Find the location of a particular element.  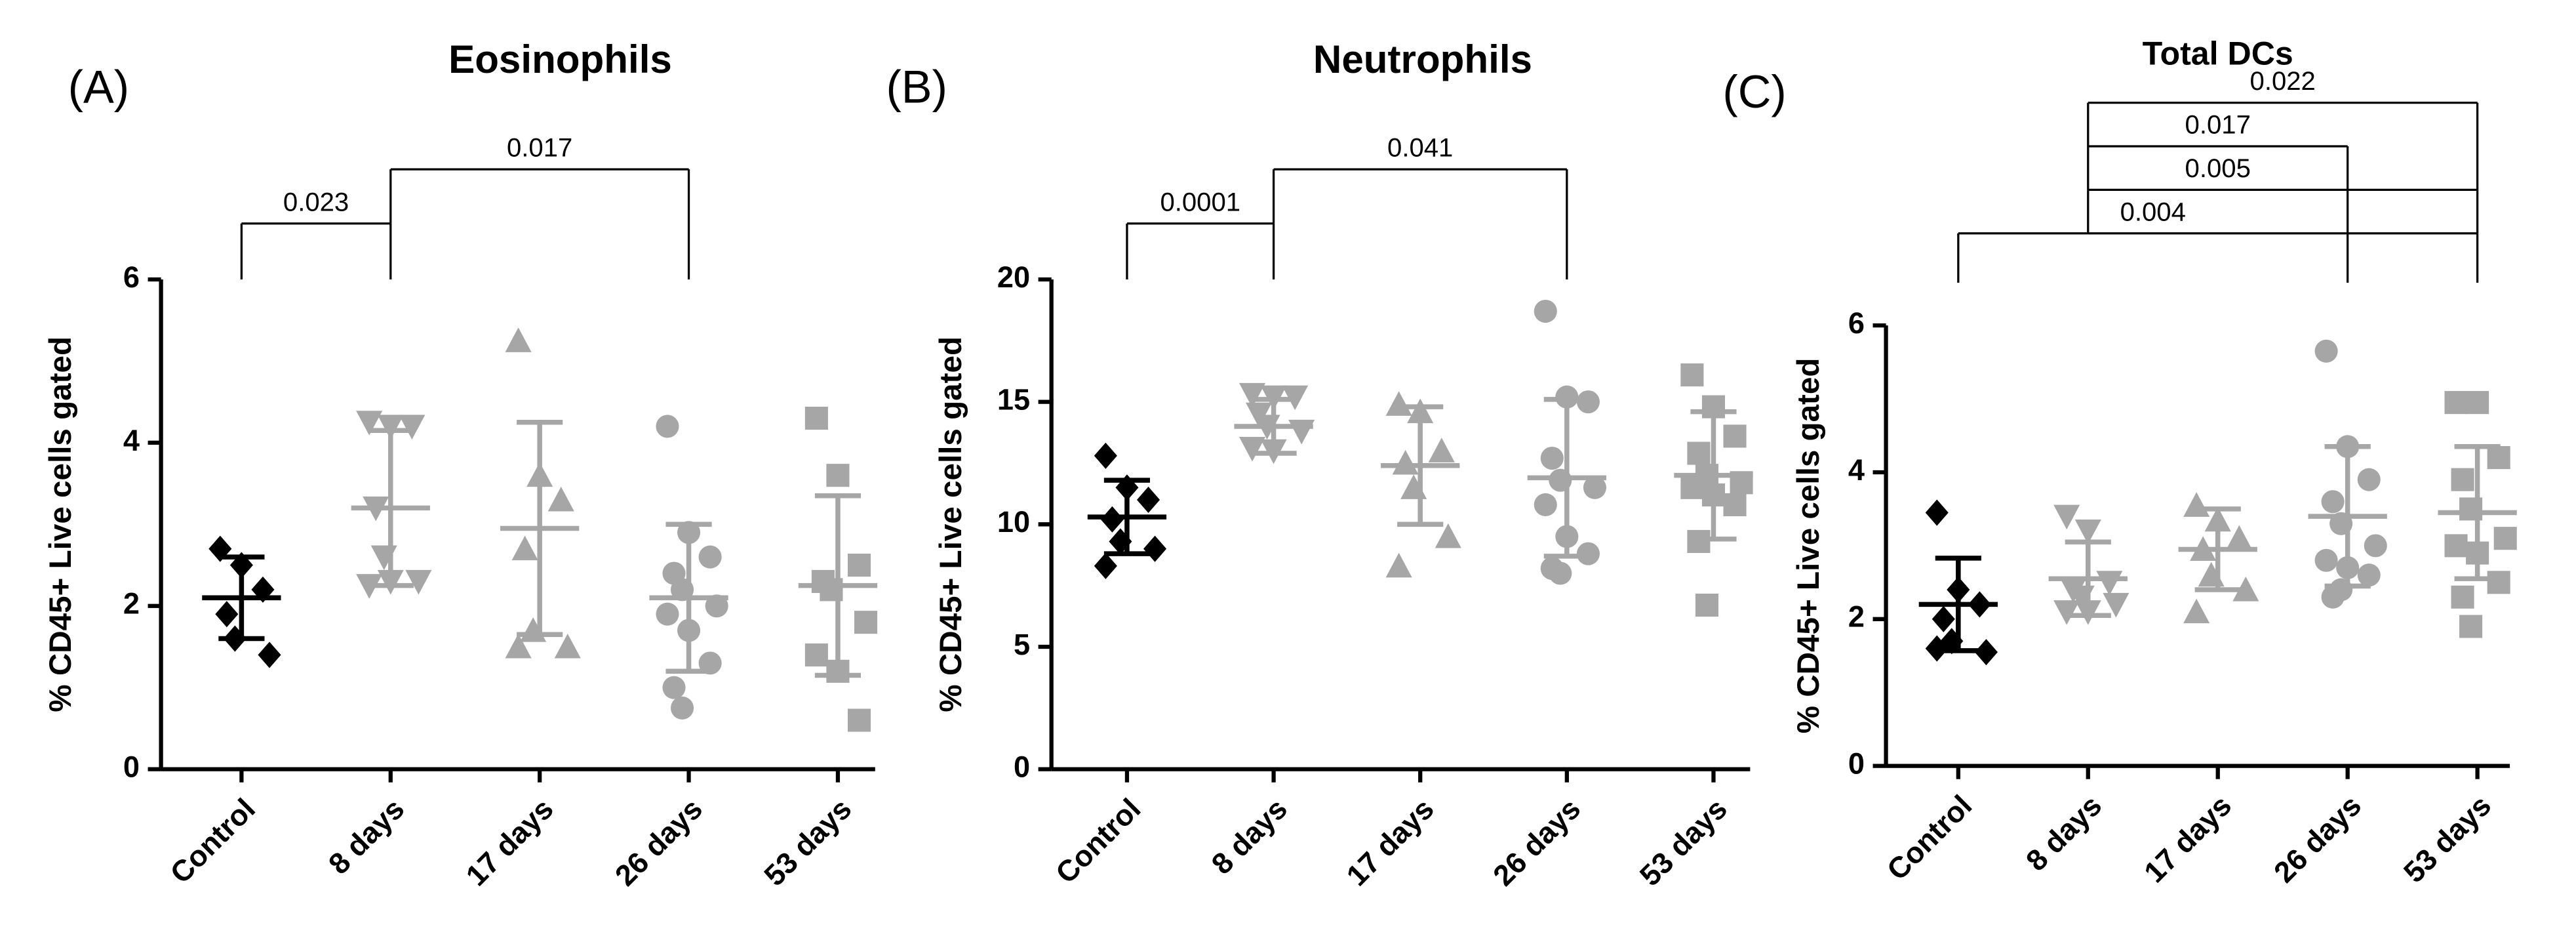

p-value: 0.022 is located at coordinates (2283, 81).